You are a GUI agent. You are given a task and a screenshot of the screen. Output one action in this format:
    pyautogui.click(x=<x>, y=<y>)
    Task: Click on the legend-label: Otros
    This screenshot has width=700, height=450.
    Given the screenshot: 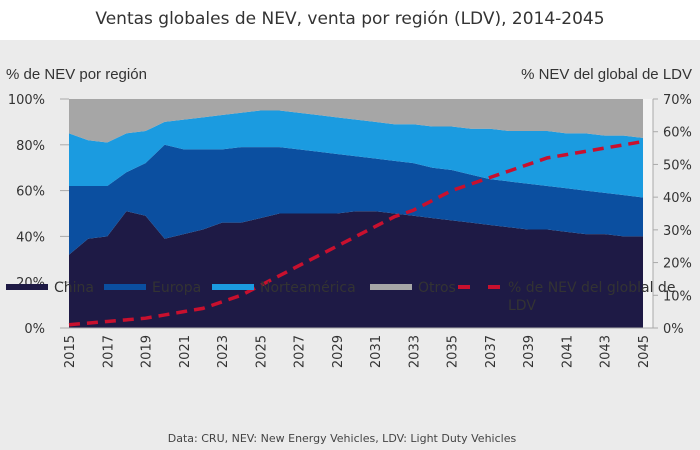 What is the action you would take?
    pyautogui.click(x=437, y=288)
    